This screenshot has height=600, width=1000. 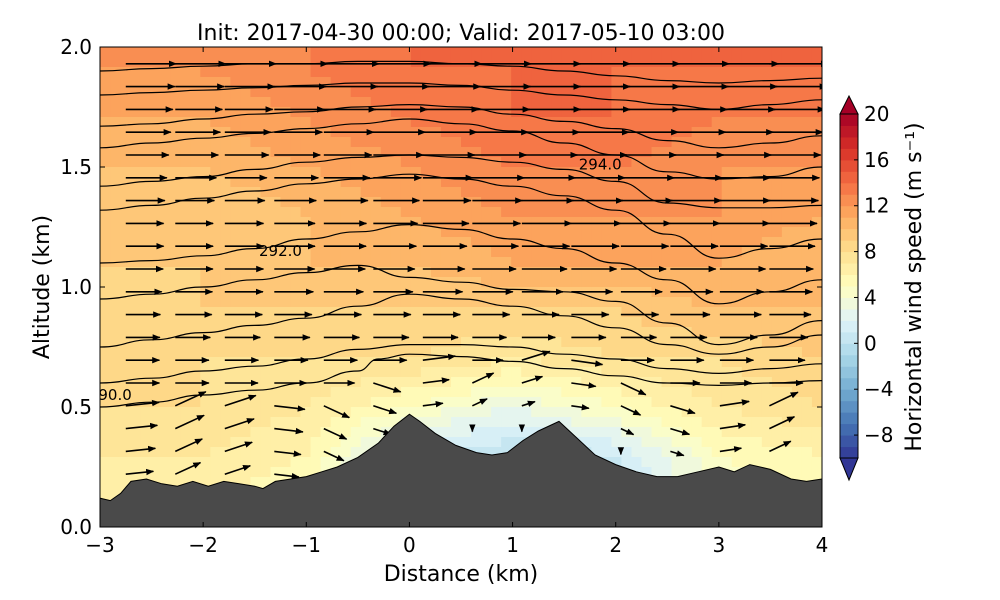 I want to click on y-tick-label: 2.0, so click(x=76, y=47).